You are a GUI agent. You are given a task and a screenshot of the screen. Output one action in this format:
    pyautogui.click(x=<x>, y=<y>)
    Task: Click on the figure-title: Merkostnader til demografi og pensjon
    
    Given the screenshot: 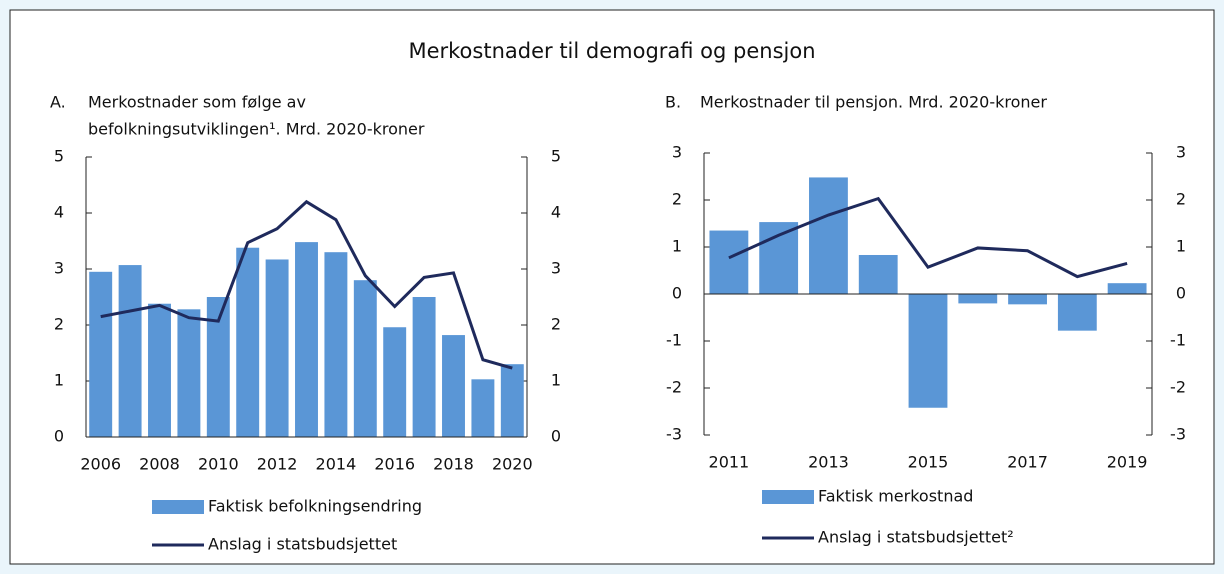 What is the action you would take?
    pyautogui.click(x=611, y=51)
    